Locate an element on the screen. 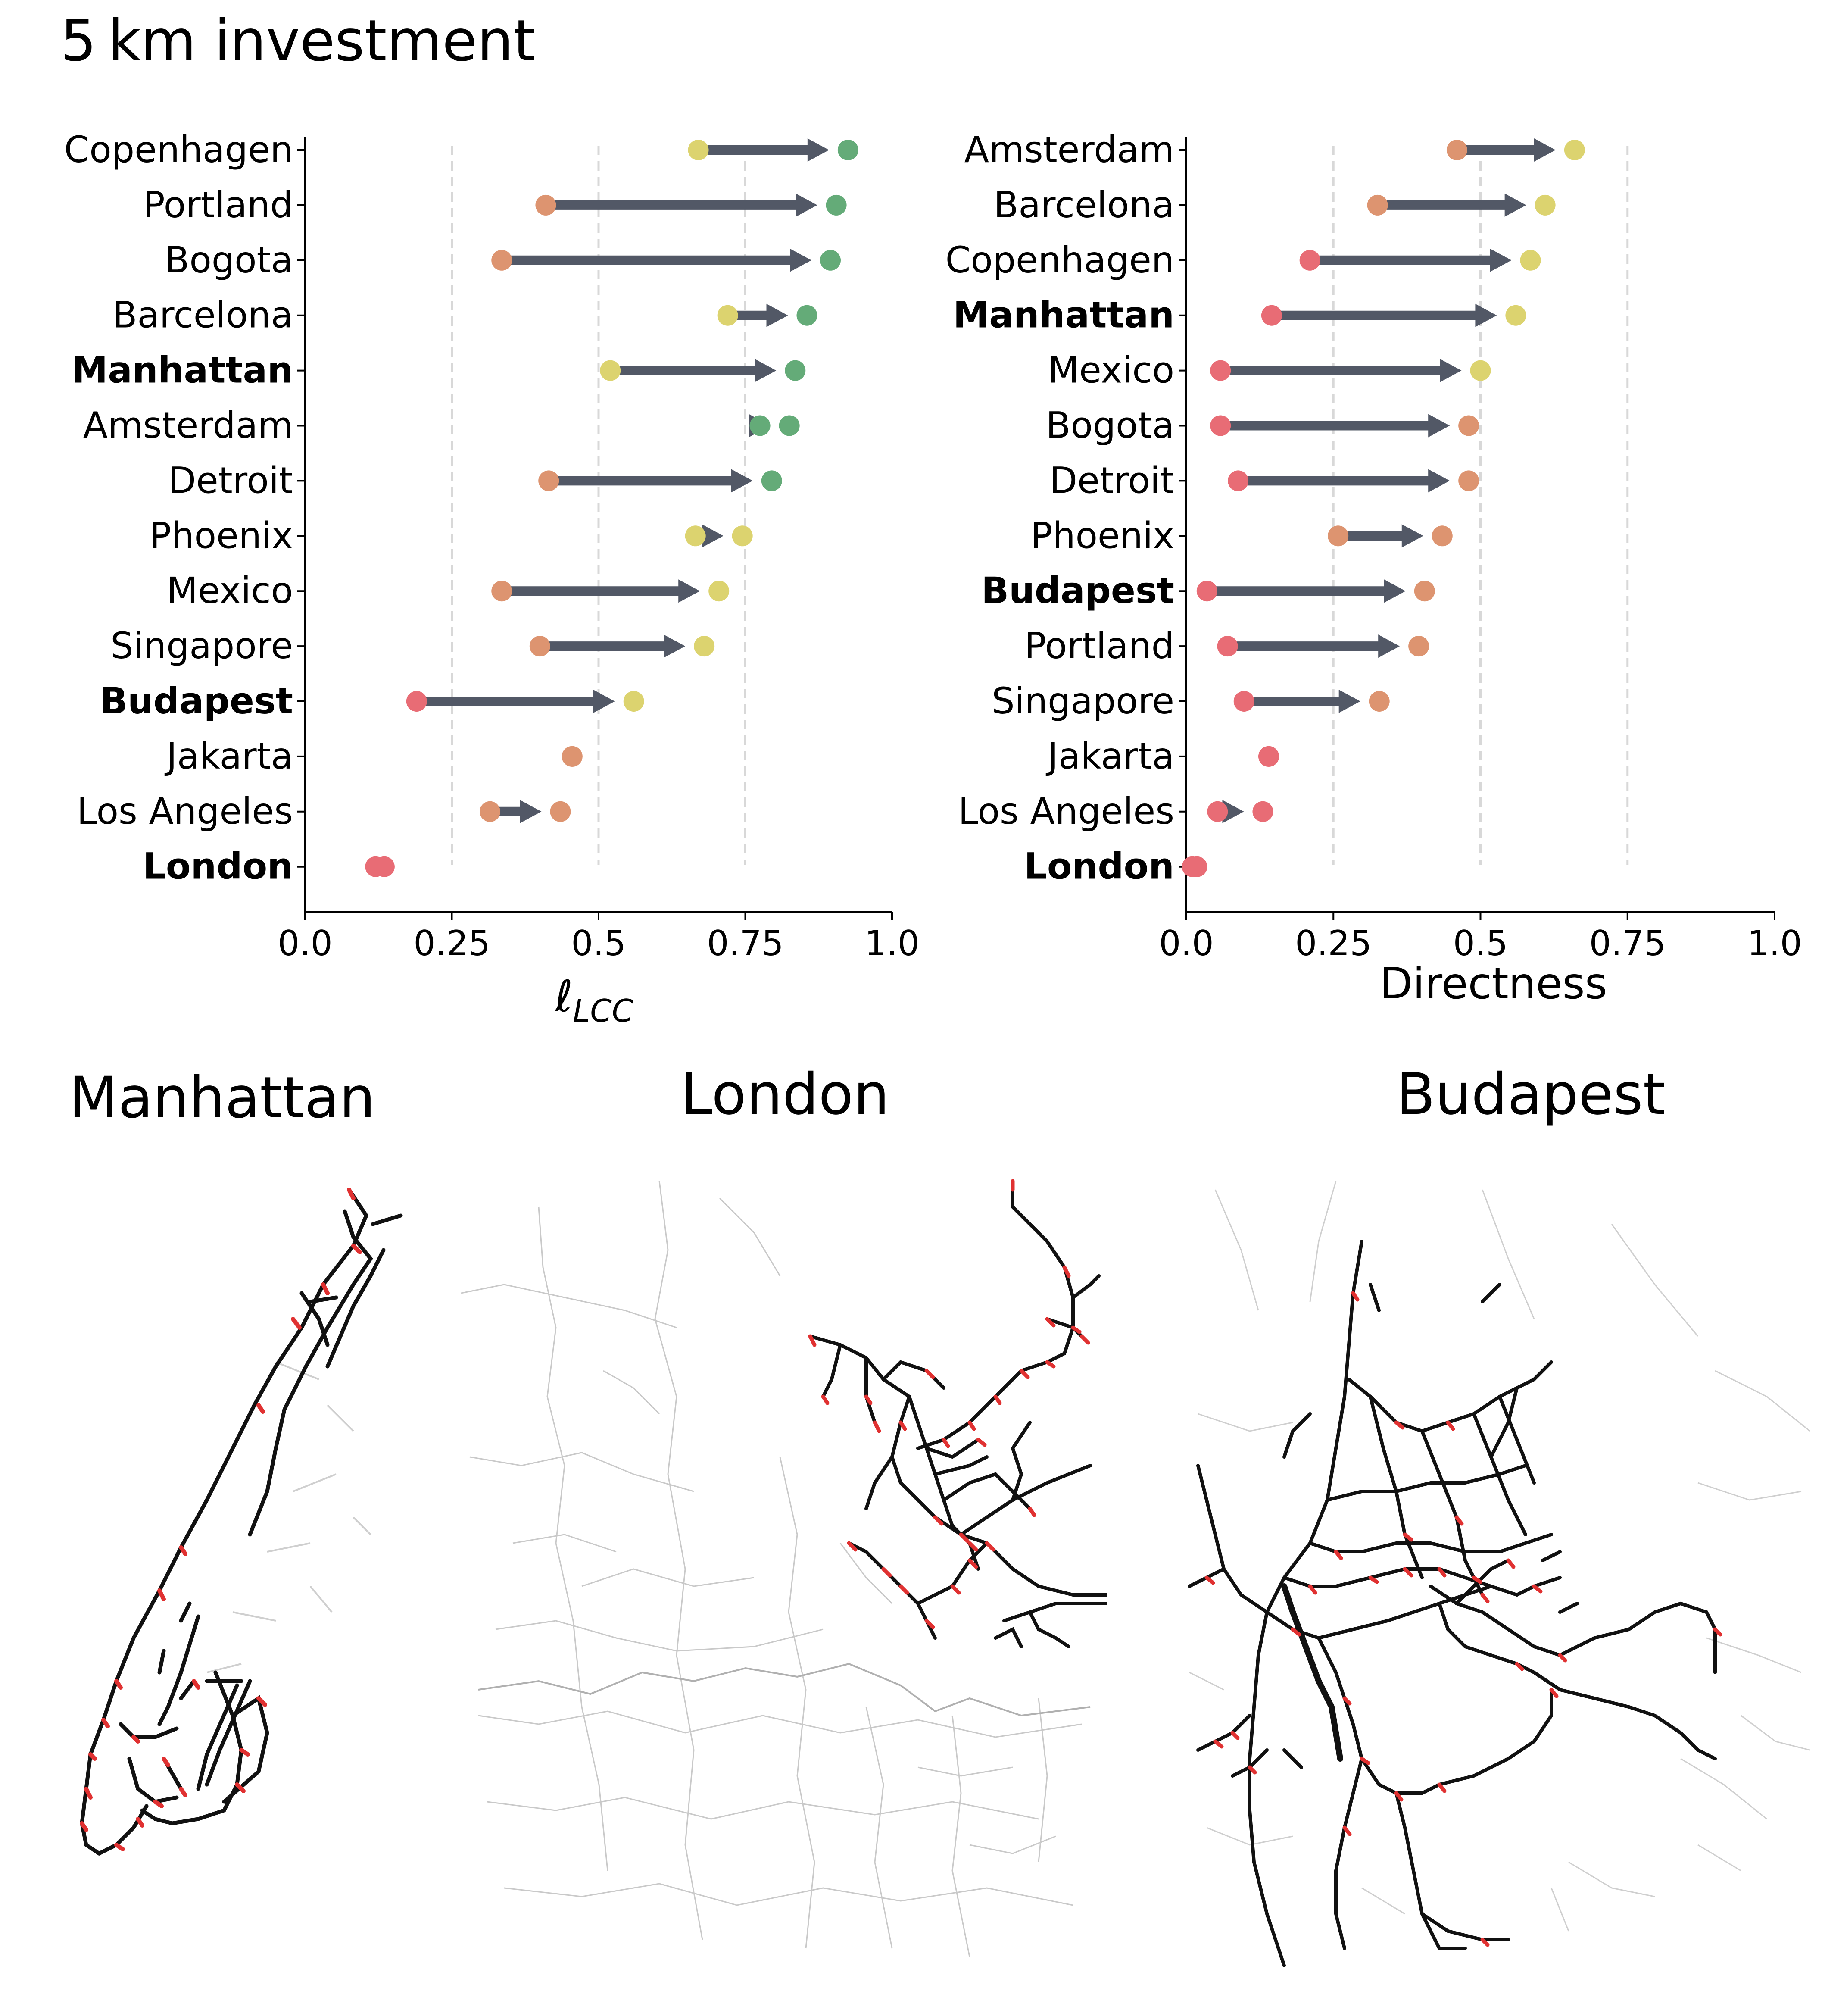 This screenshot has height=2016, width=1825. lcc-y-label-amsterdam: Amsterdam is located at coordinates (188, 426).